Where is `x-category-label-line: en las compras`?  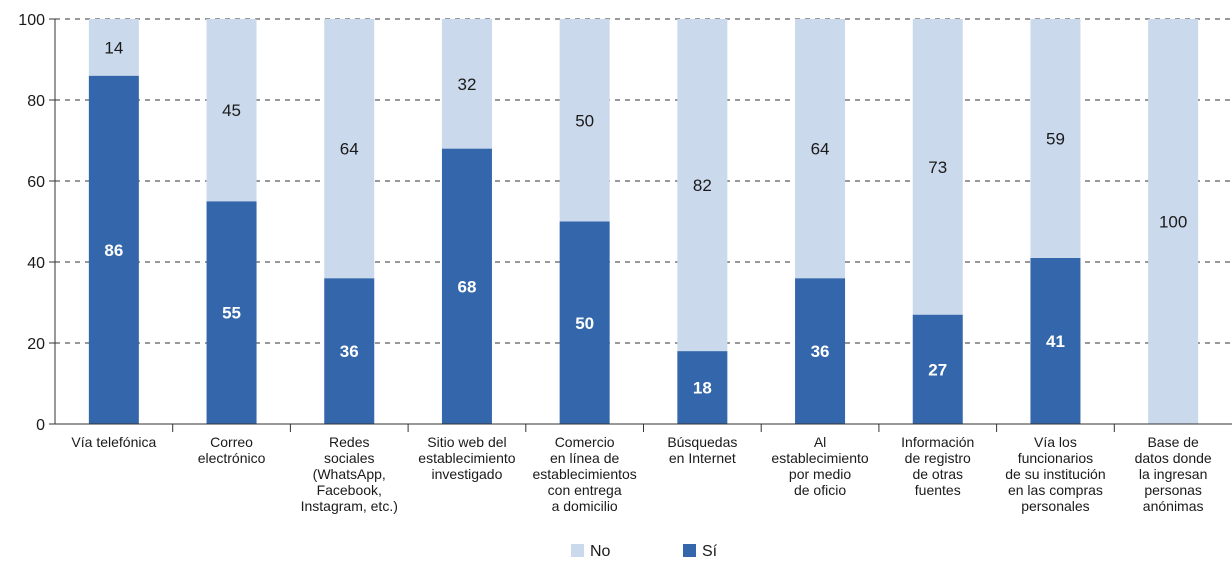 x-category-label-line: en las compras is located at coordinates (1055, 490).